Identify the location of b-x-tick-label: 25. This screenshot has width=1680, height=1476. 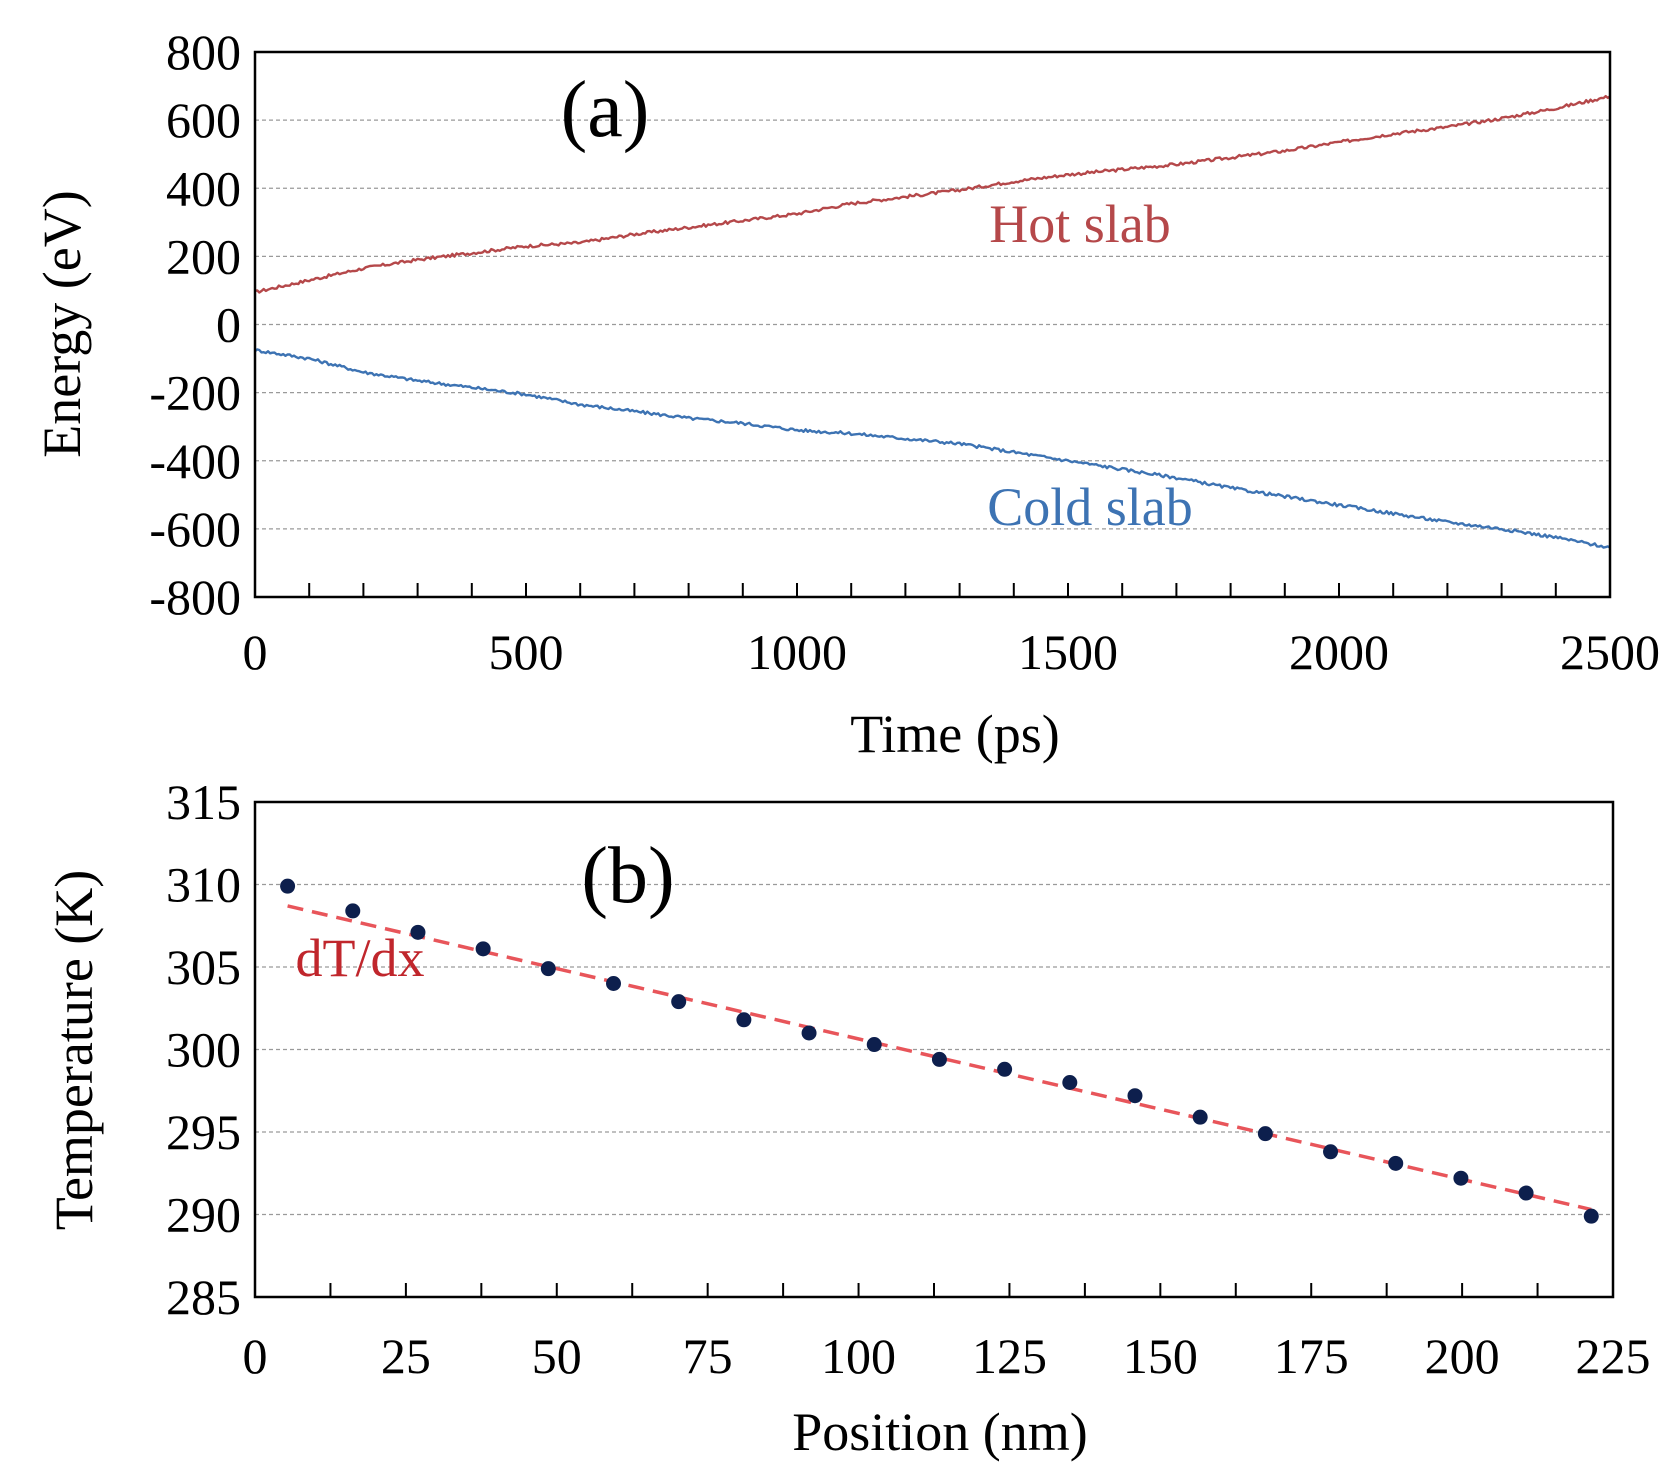
(406, 1356).